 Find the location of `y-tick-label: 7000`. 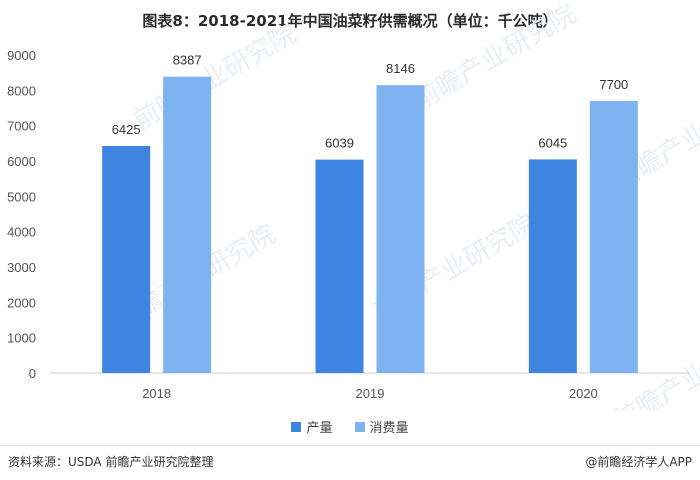

y-tick-label: 7000 is located at coordinates (21, 126).